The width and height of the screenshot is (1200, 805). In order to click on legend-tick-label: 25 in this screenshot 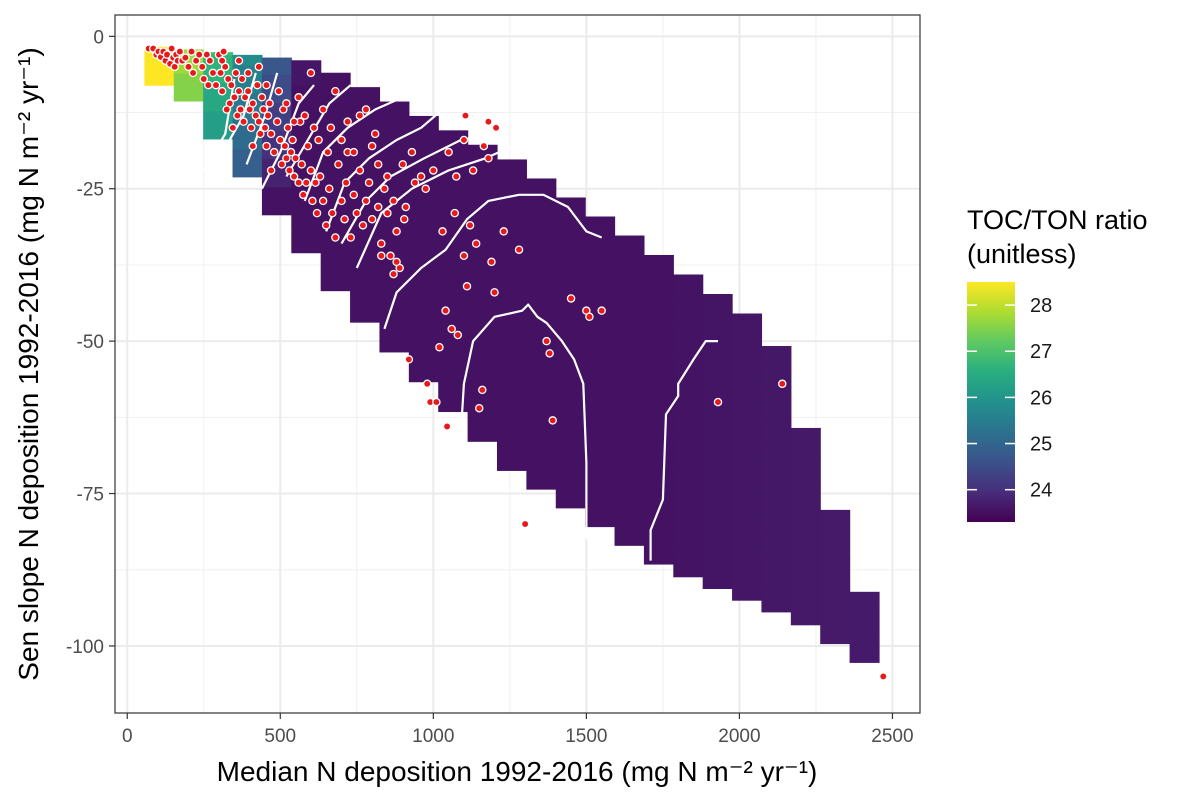, I will do `click(1041, 445)`.